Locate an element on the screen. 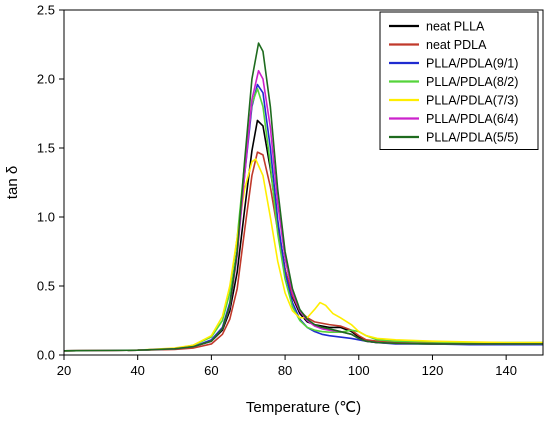  legend-label: neat PLLA is located at coordinates (455, 27).